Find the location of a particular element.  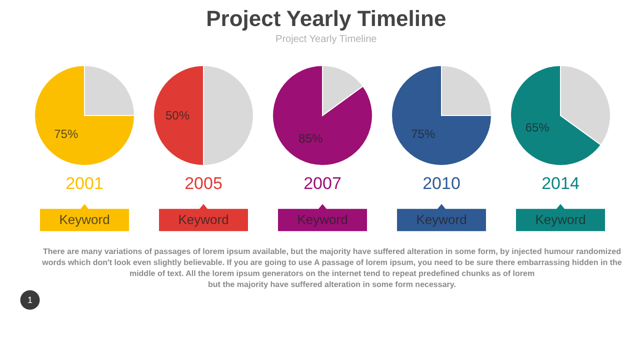

data-label: 85% is located at coordinates (311, 139).